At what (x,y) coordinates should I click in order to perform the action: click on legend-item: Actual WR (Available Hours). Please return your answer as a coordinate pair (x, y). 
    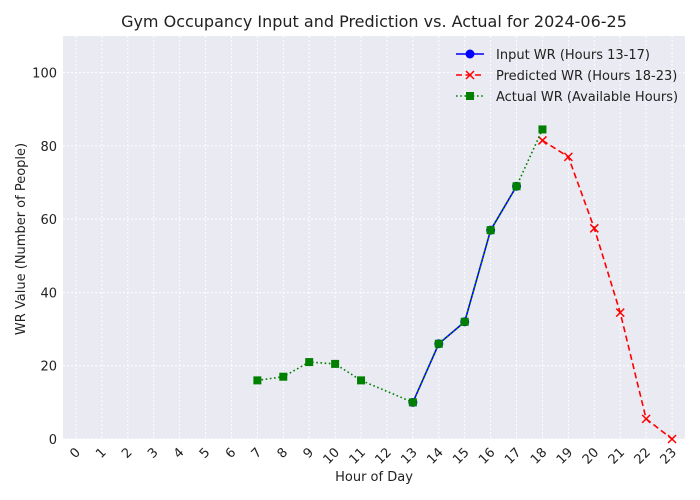
    Looking at the image, I should click on (567, 97).